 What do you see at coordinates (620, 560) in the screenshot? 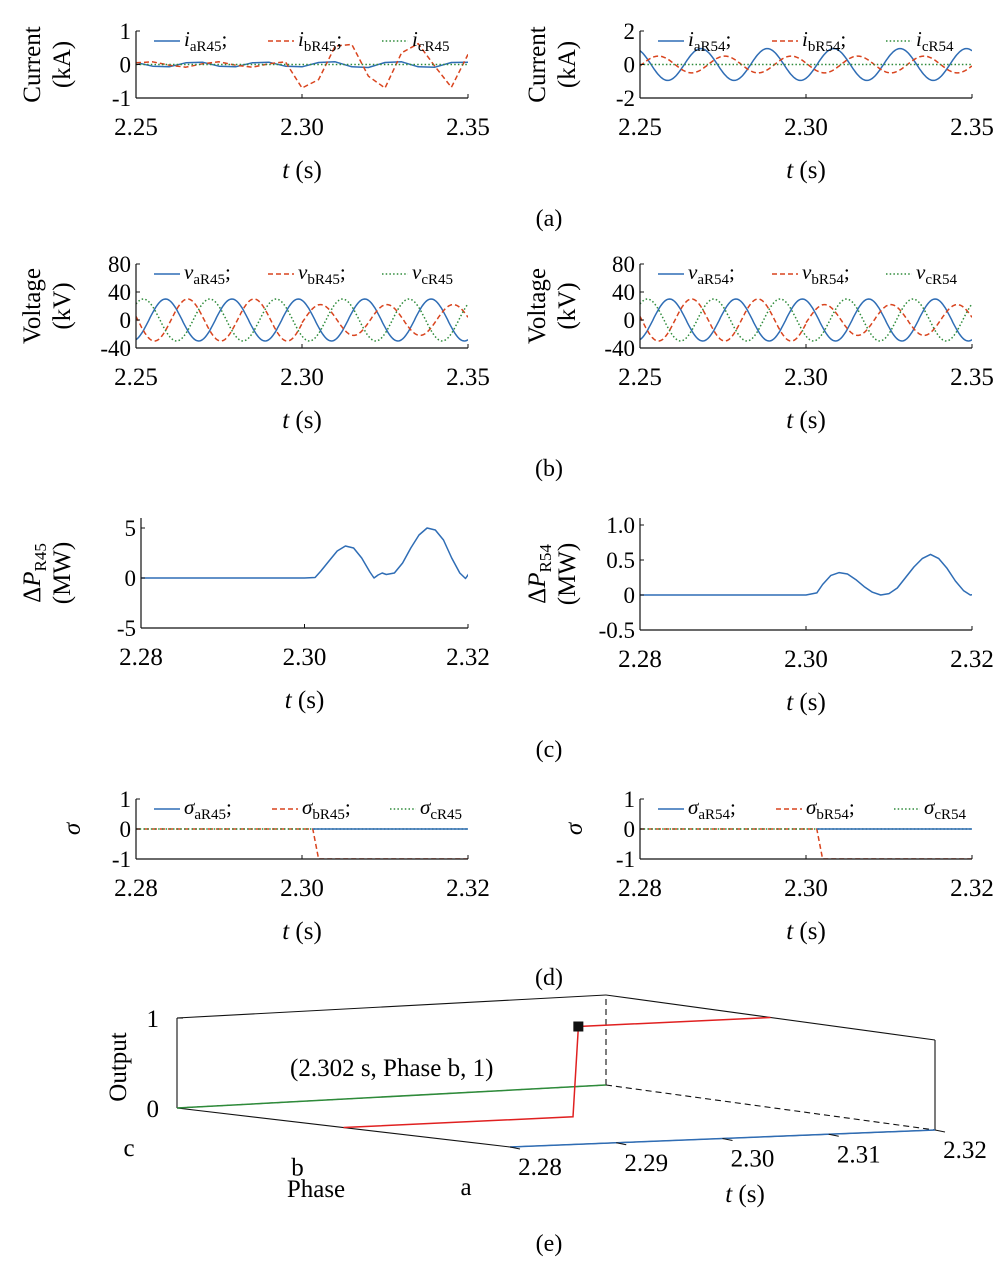
I see `y-tick-label: 0.5` at bounding box center [620, 560].